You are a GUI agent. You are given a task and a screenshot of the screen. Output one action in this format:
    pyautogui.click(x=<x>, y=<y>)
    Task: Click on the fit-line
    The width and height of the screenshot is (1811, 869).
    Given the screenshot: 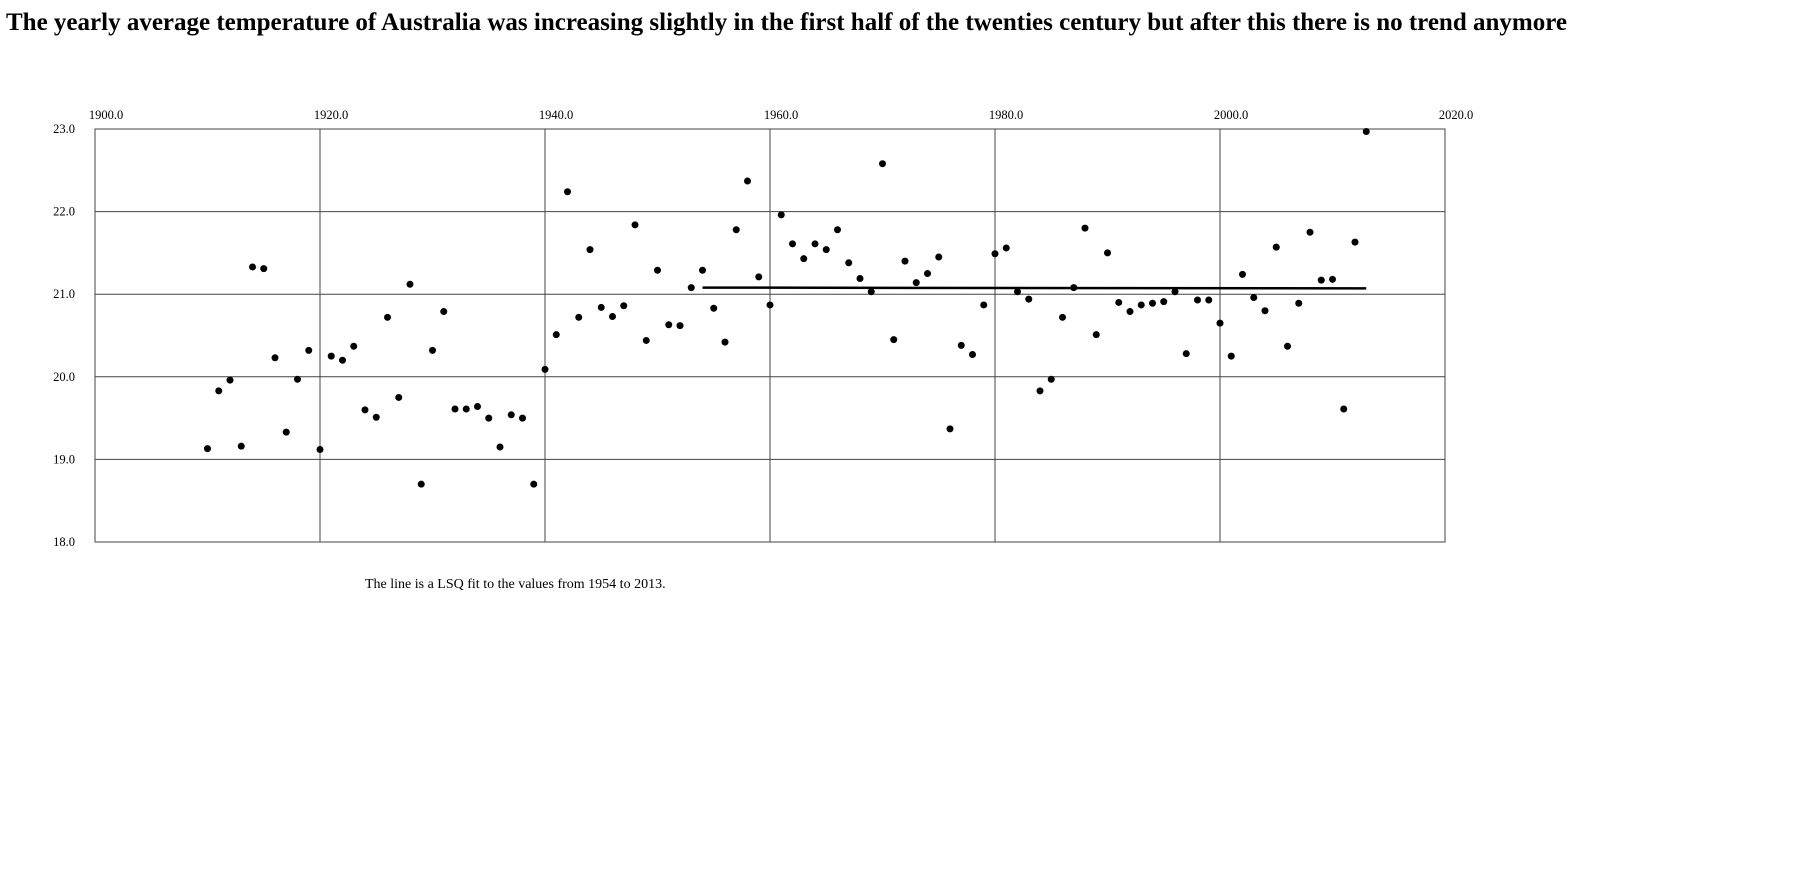 What is the action you would take?
    pyautogui.click(x=1034, y=288)
    